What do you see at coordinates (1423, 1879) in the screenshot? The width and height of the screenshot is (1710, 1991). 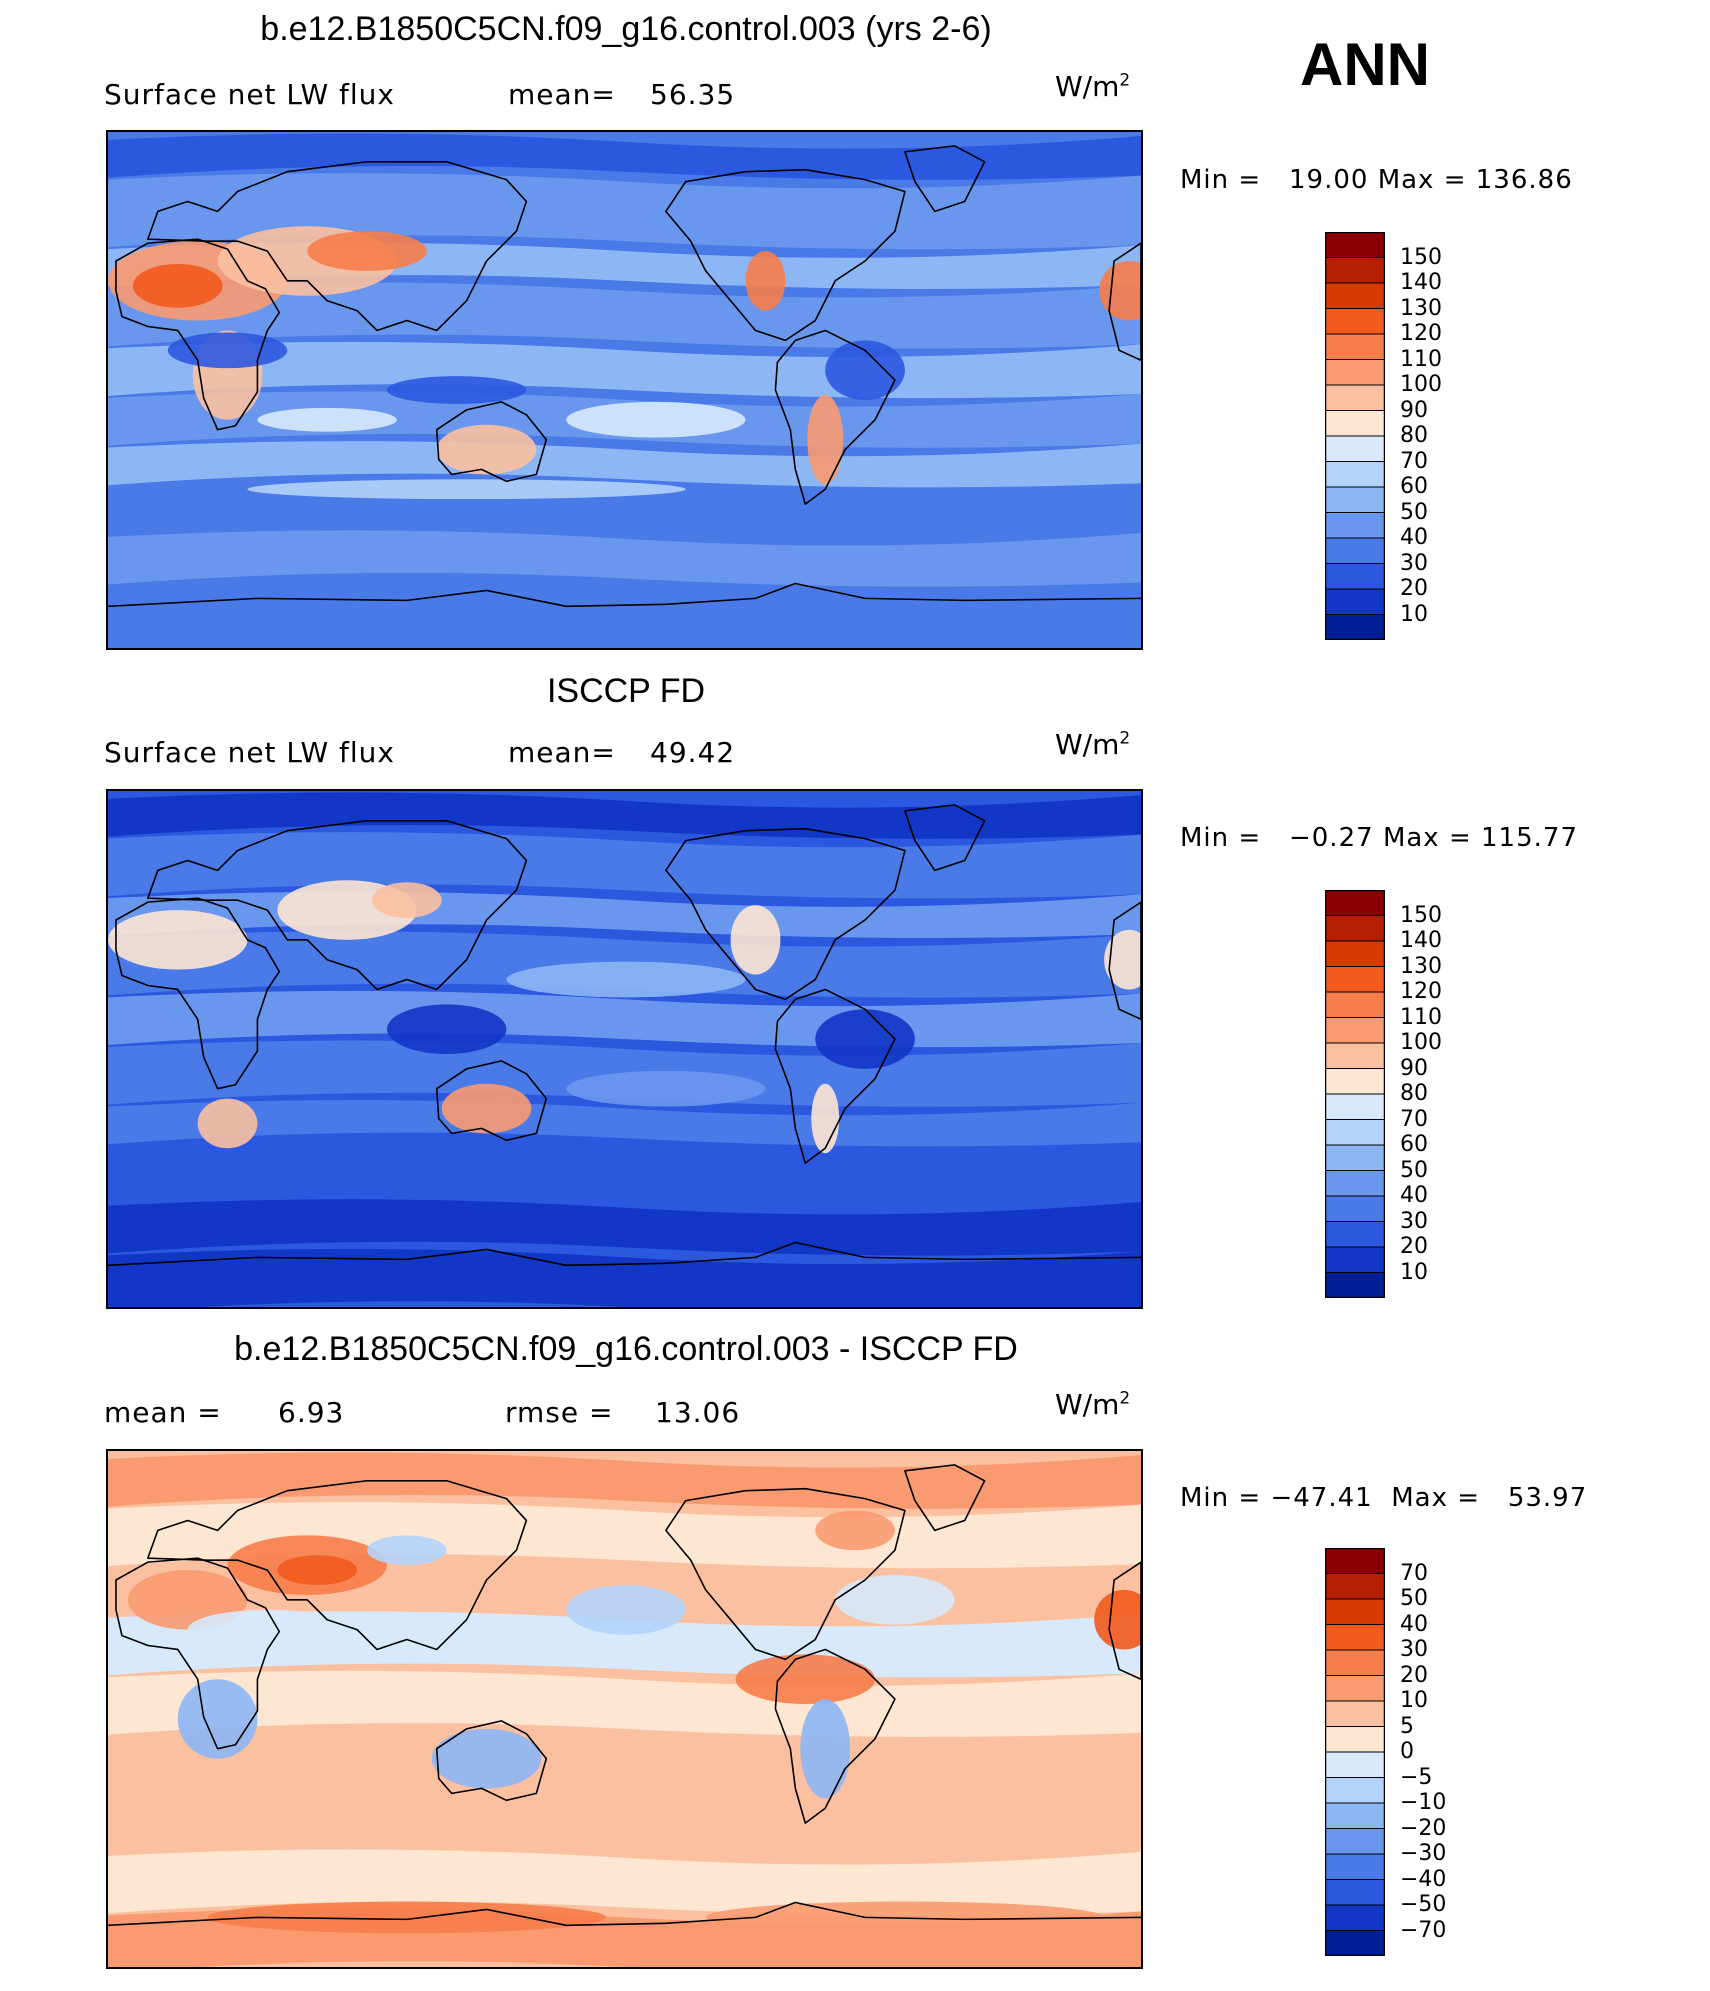 I see `colorbar-tick-label: −40` at bounding box center [1423, 1879].